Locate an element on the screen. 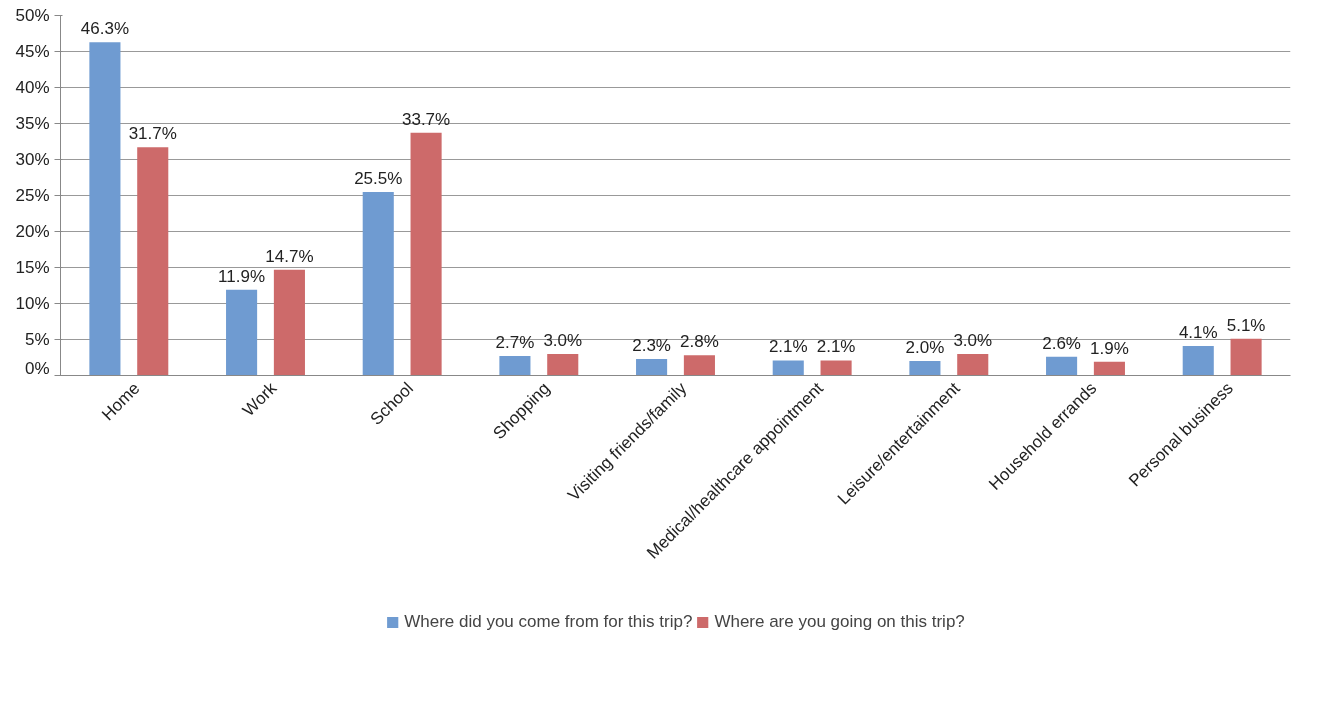  data-label: 14.7% is located at coordinates (289, 256).